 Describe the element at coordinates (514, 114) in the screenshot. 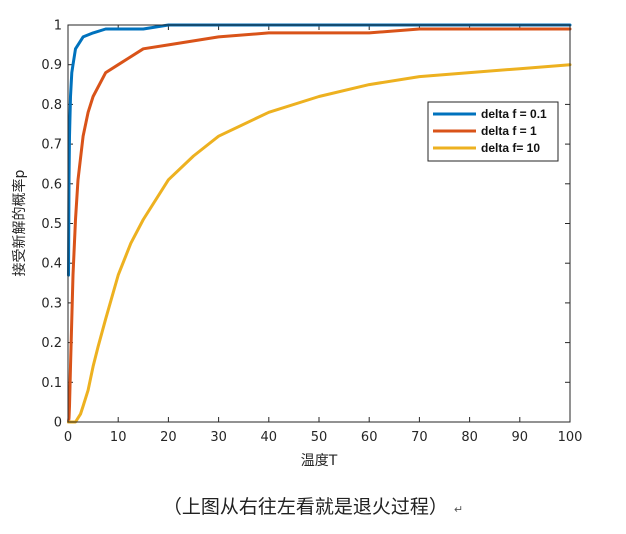

I see `legend-label-0: delta f = 0.1` at that location.